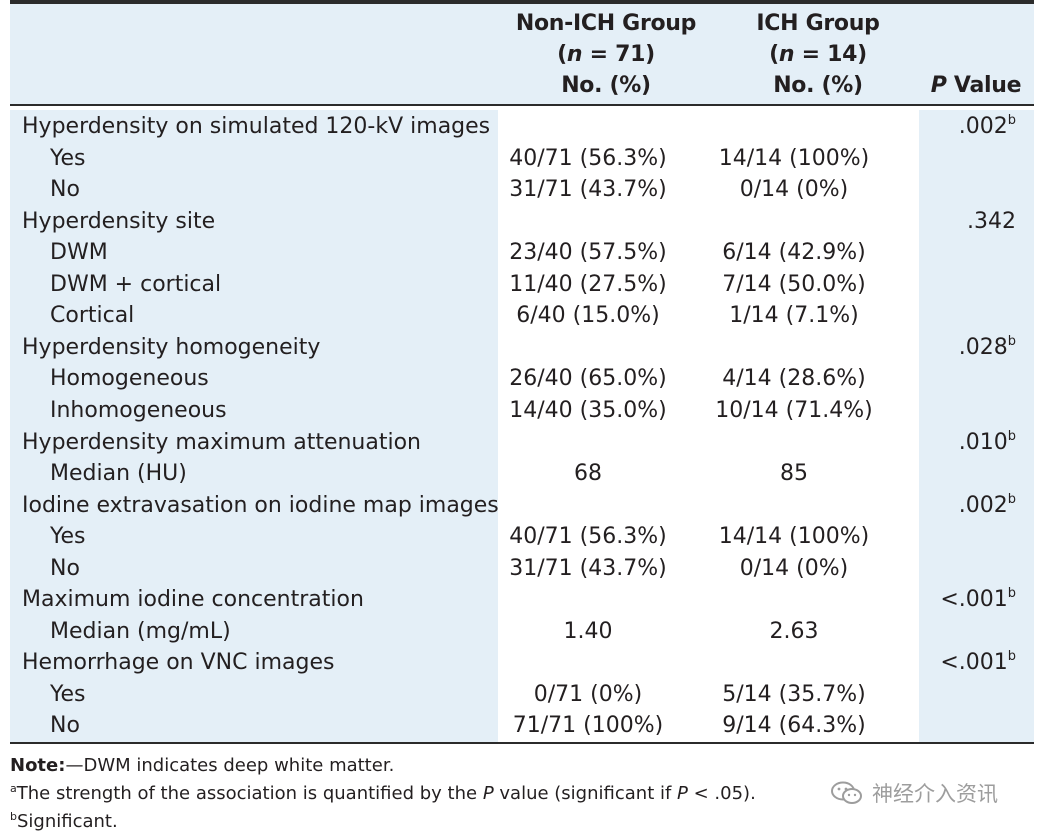 This screenshot has height=840, width=1046. I want to click on cell-non-ich: 23/40 (57.5%), so click(588, 253).